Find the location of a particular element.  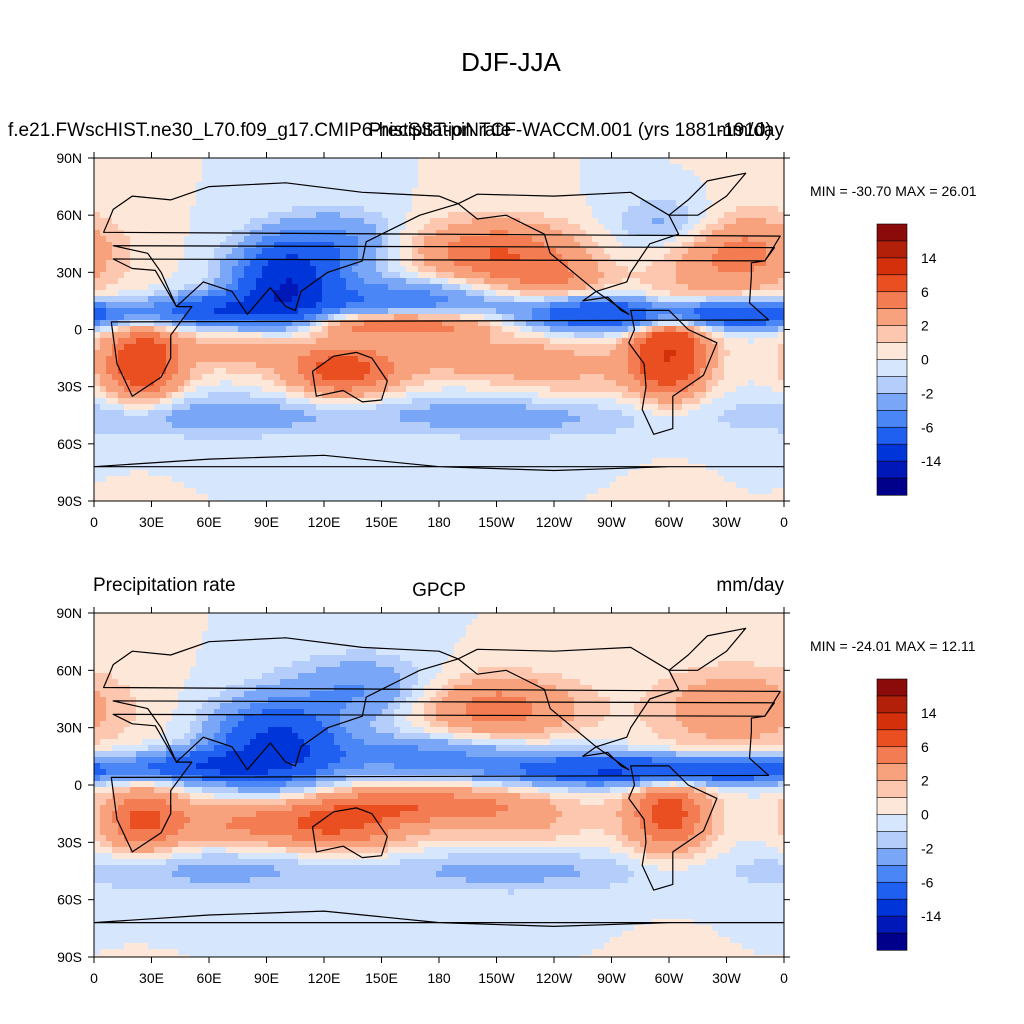

panel-2-colorbar-label: -14 is located at coordinates (931, 916).